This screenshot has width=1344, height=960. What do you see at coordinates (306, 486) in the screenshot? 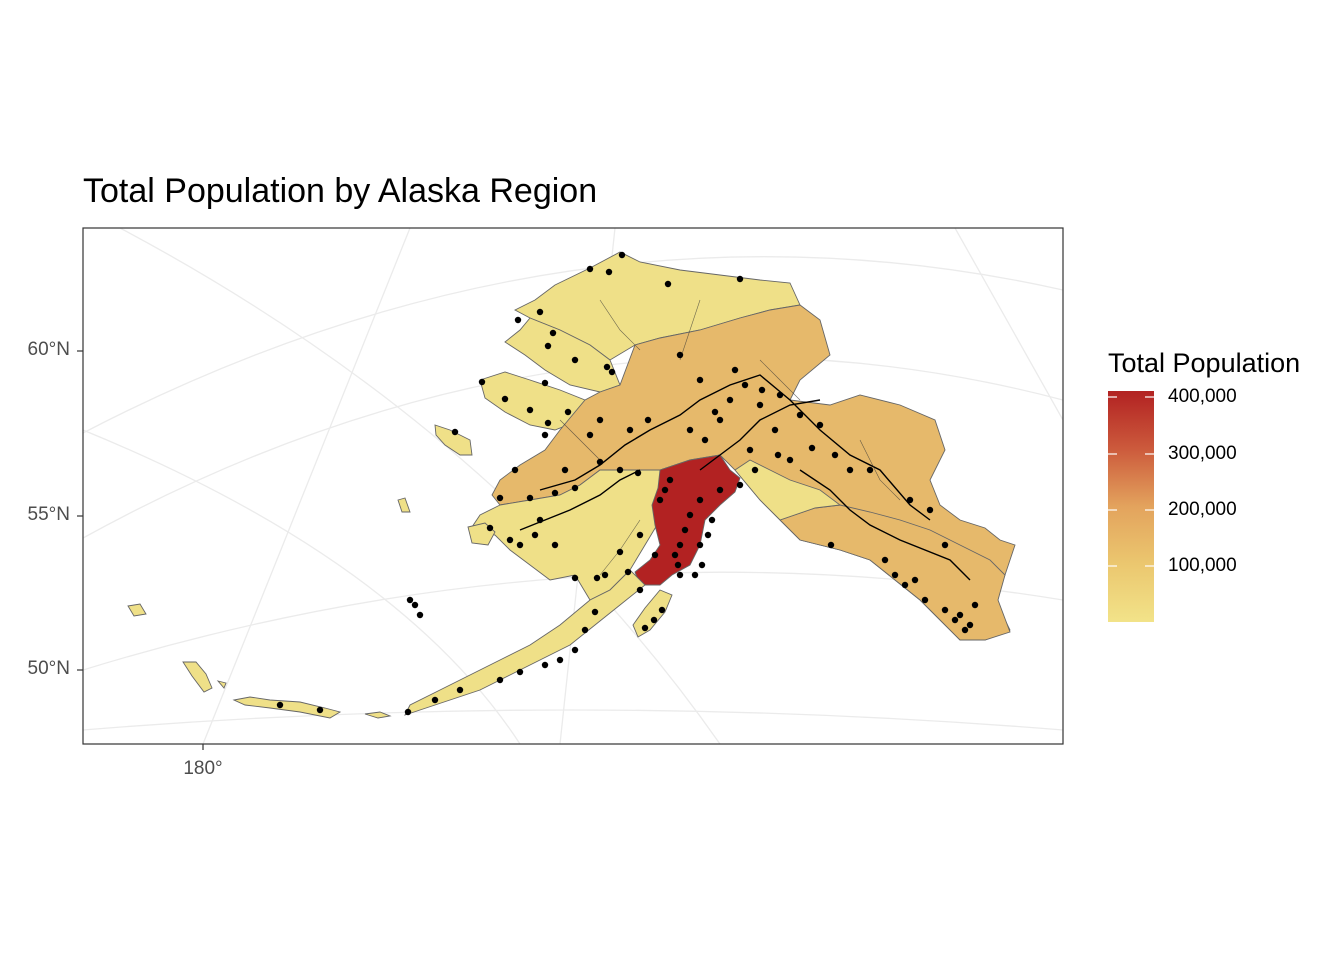
I see `graticule-meridian` at bounding box center [306, 486].